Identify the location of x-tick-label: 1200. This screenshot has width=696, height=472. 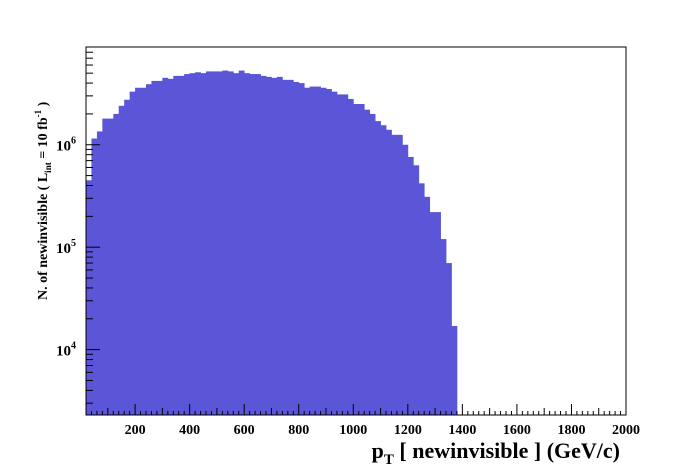
(408, 430).